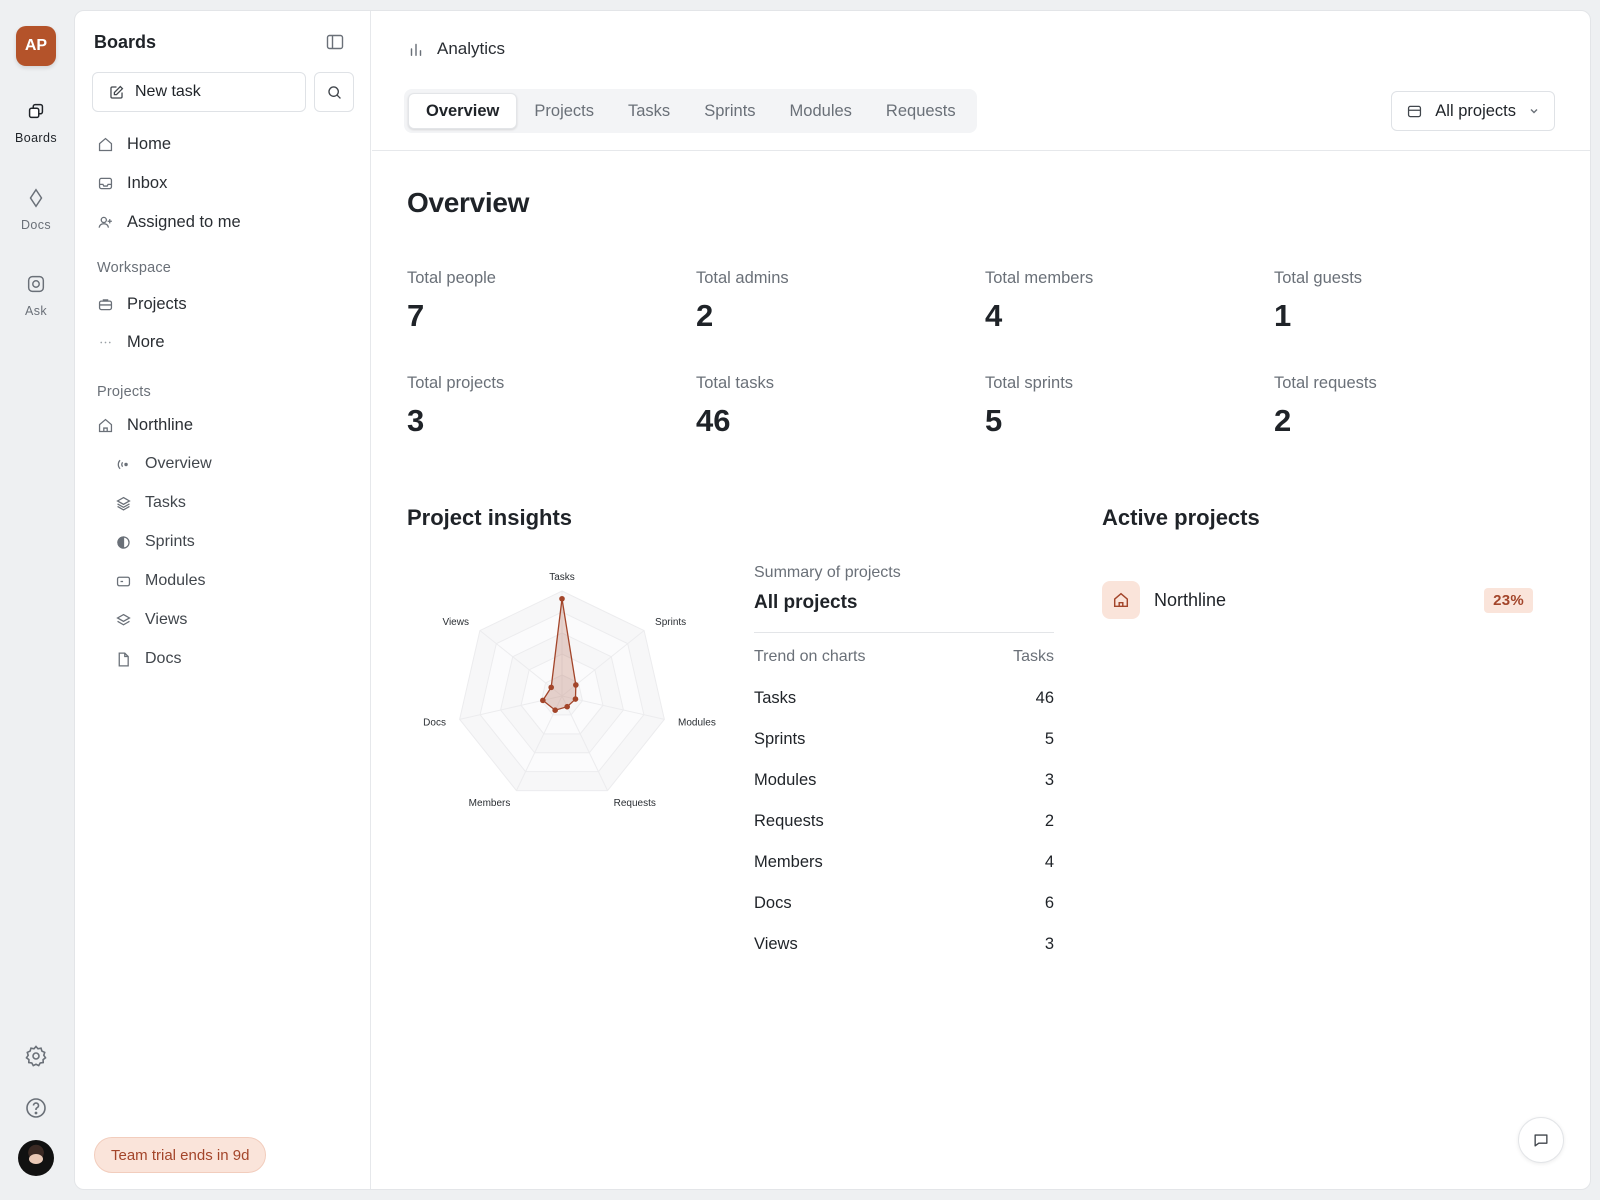 The height and width of the screenshot is (1200, 1600). What do you see at coordinates (416, 420) in the screenshot?
I see `stat-value: 3` at bounding box center [416, 420].